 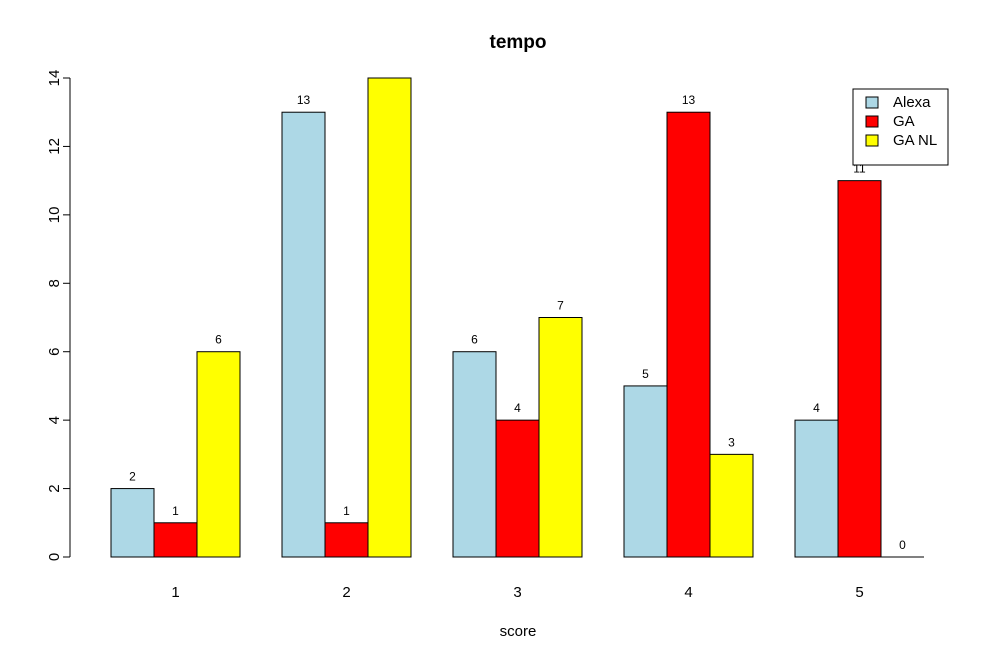 I want to click on legend: Alexa GA GA NL, so click(x=900, y=127).